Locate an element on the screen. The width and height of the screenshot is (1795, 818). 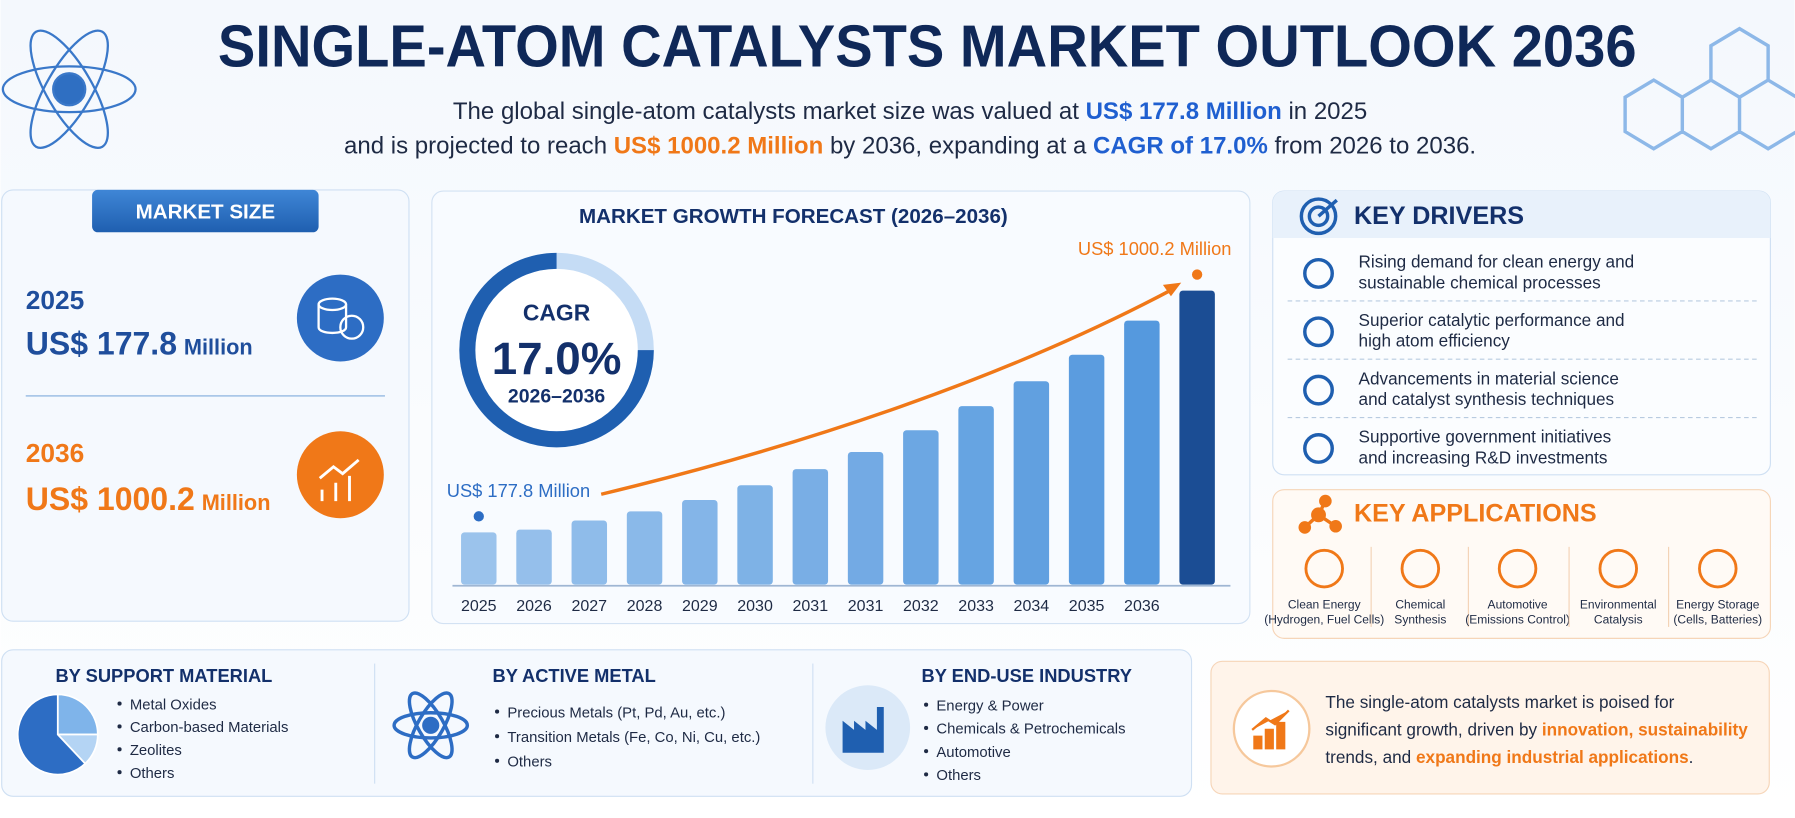
hexagon-decoration is located at coordinates (1709, 88).